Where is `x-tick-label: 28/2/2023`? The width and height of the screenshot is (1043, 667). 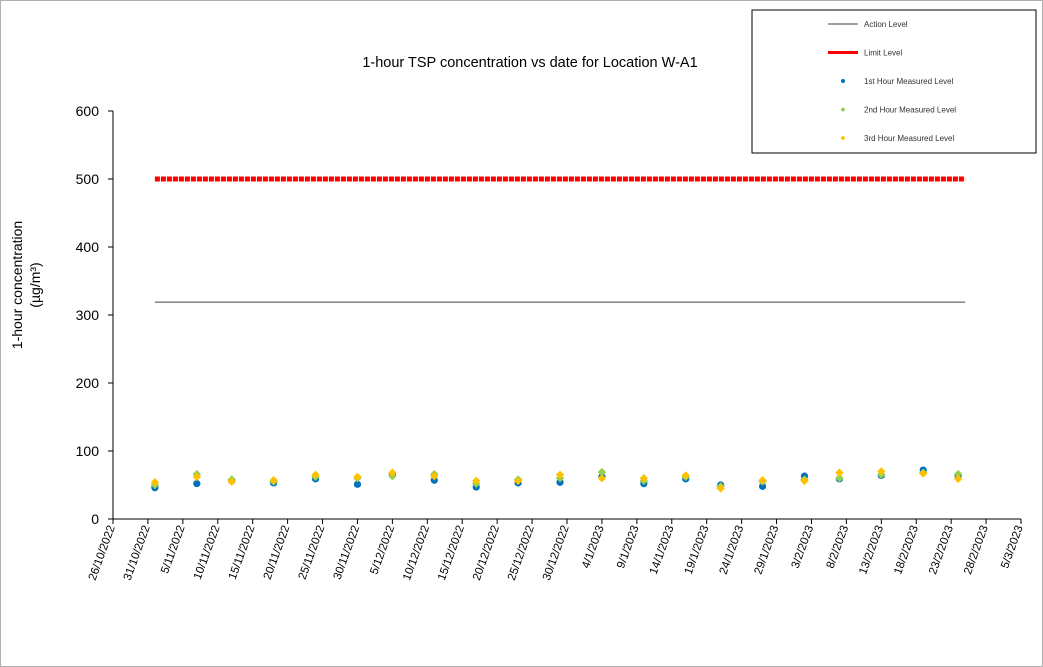
x-tick-label: 28/2/2023 is located at coordinates (976, 550).